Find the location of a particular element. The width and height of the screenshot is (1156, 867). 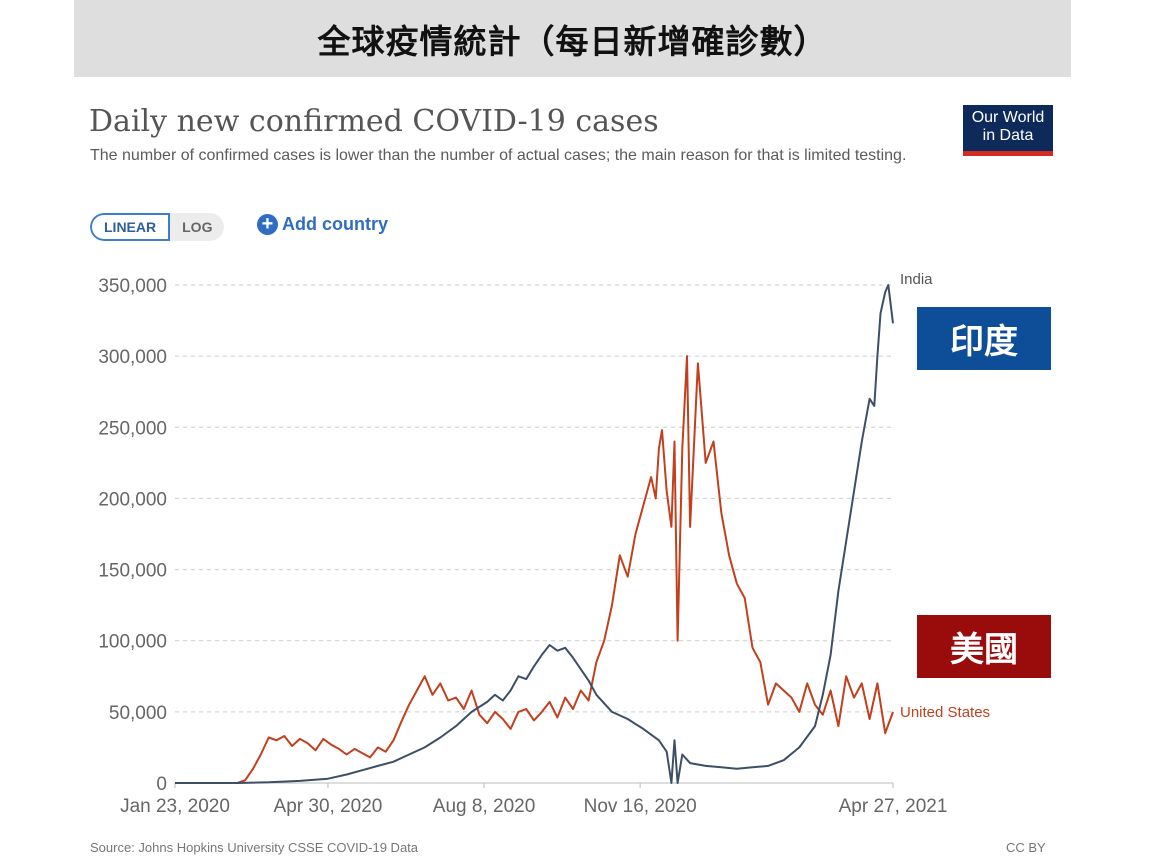

logo-bar is located at coordinates (1008, 153).